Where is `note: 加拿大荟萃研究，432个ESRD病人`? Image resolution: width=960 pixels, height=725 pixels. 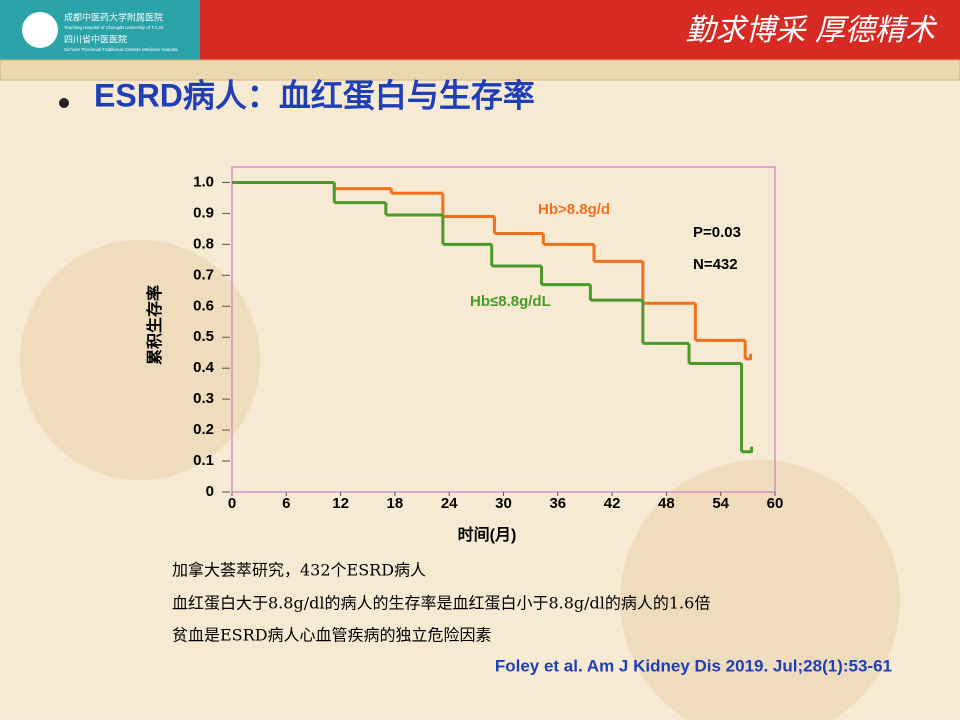 note: 加拿大荟萃研究，432个ESRD病人 is located at coordinates (299, 570).